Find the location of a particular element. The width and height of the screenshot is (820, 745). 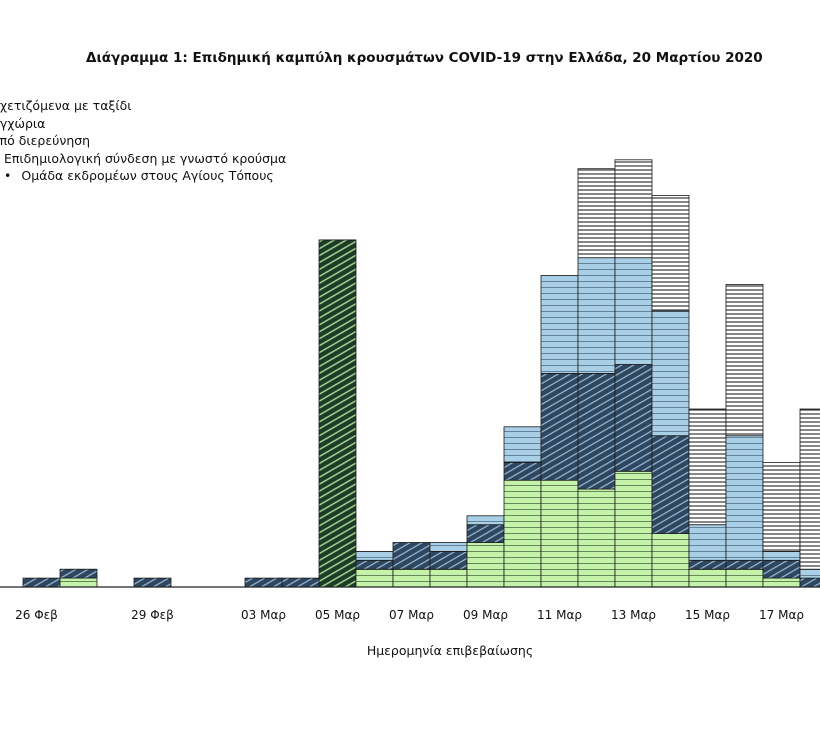

x-tick-label-5: 09 Μαρ is located at coordinates (485, 615).